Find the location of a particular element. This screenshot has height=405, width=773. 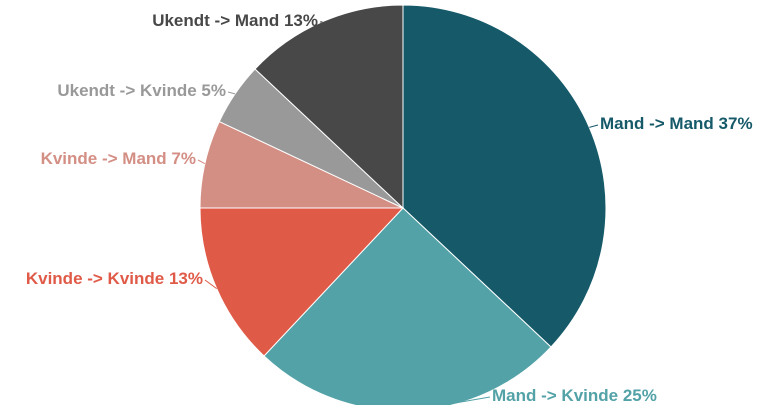

slice-category: Ukendt -> Mand is located at coordinates (215, 20).